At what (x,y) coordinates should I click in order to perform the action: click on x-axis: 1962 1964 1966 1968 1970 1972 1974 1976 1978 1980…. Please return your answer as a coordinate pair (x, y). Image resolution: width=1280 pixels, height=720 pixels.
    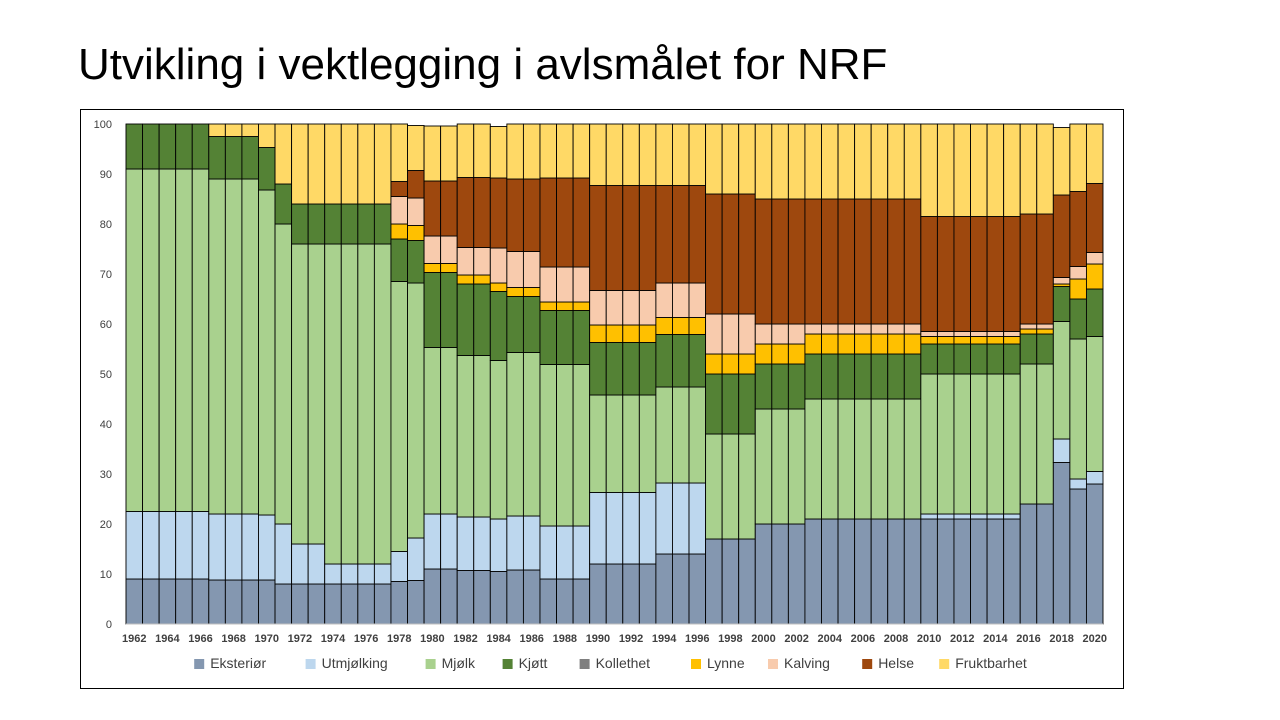
    Looking at the image, I should click on (614, 634).